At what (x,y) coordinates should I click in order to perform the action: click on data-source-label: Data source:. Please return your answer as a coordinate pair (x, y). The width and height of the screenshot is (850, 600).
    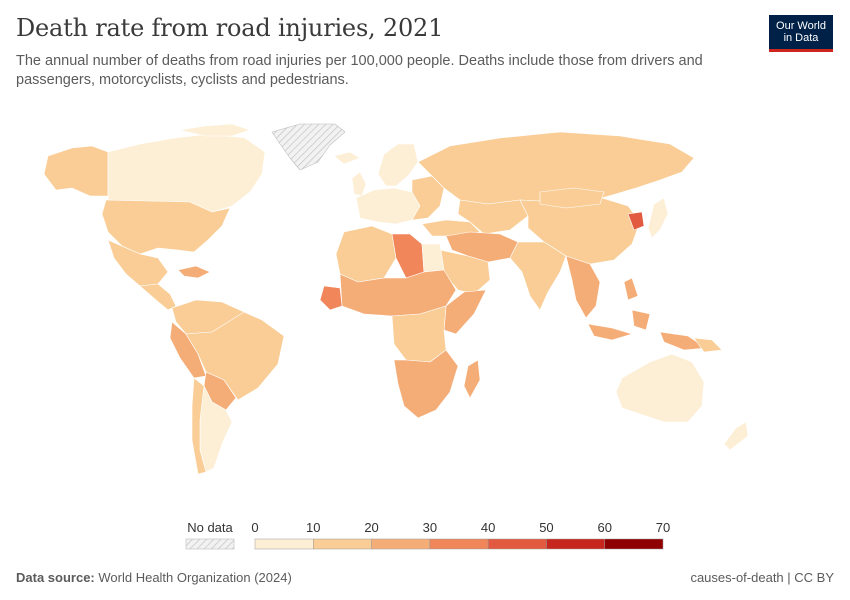
    Looking at the image, I should click on (55, 577).